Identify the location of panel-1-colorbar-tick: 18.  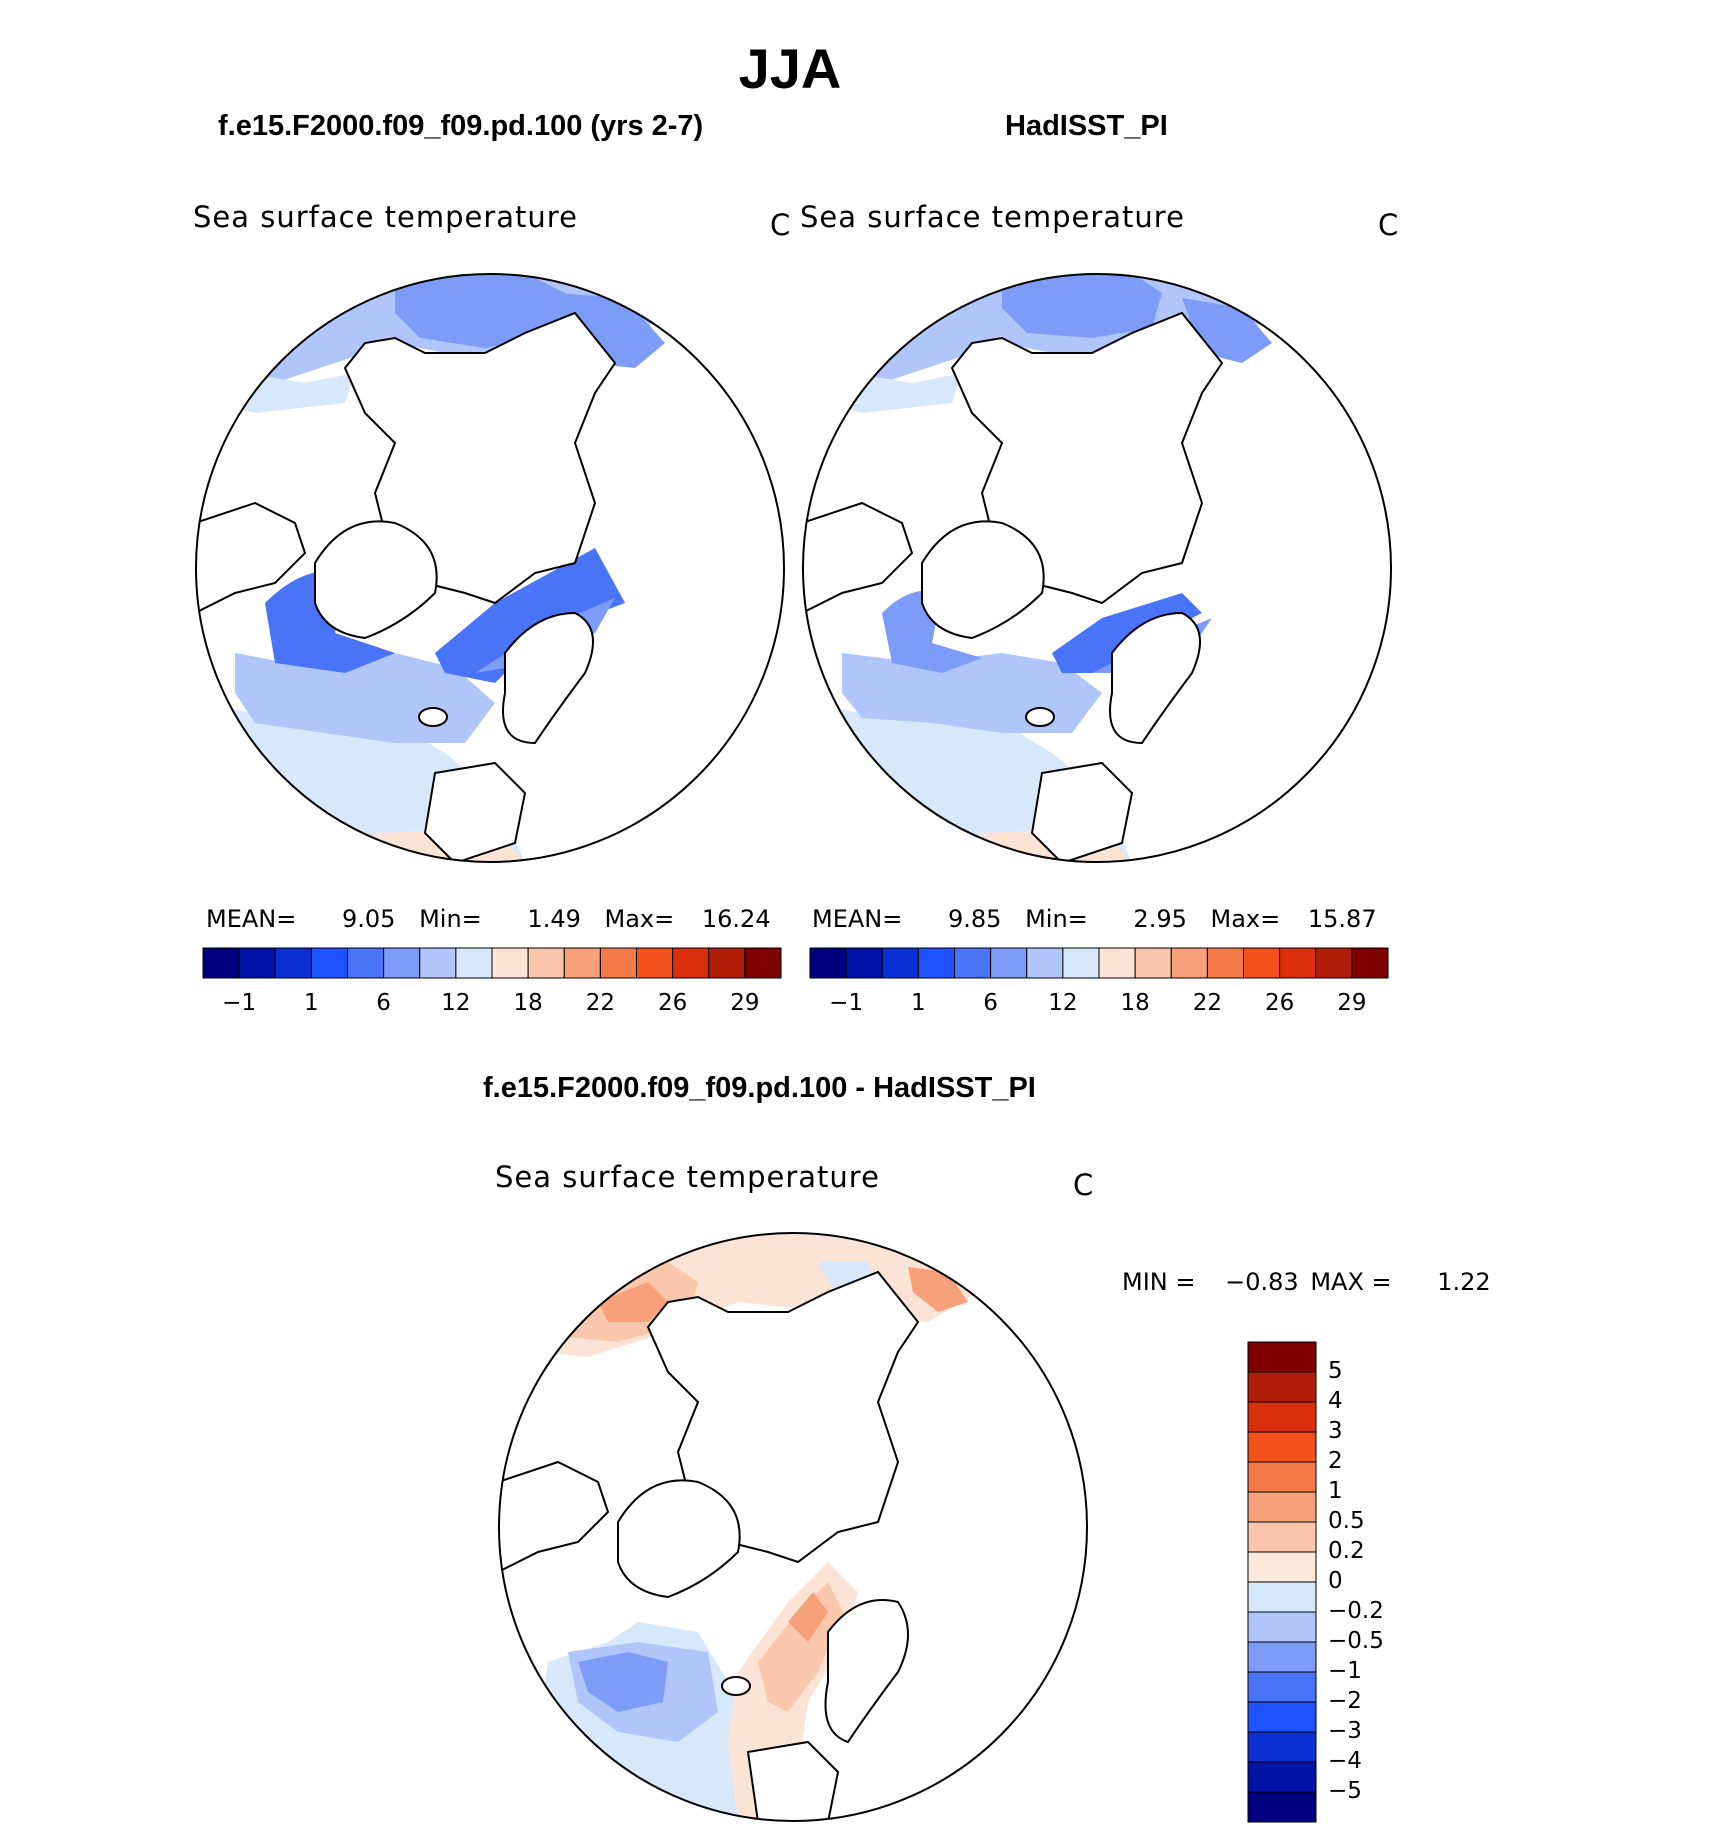
(528, 1003).